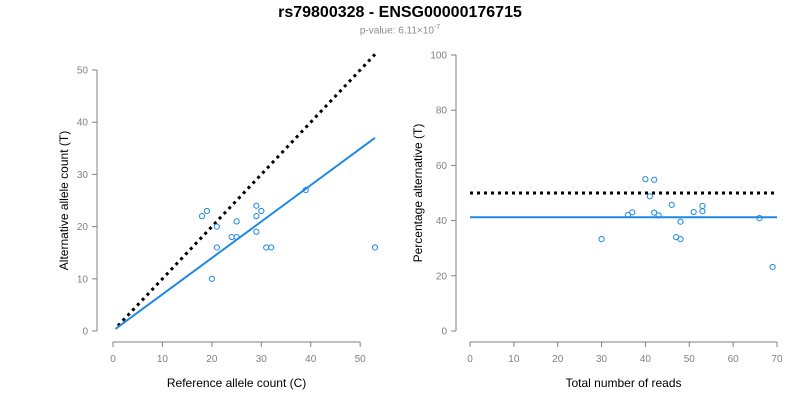  I want to click on y-axis-label: Alternative allele count (T), so click(64, 200).